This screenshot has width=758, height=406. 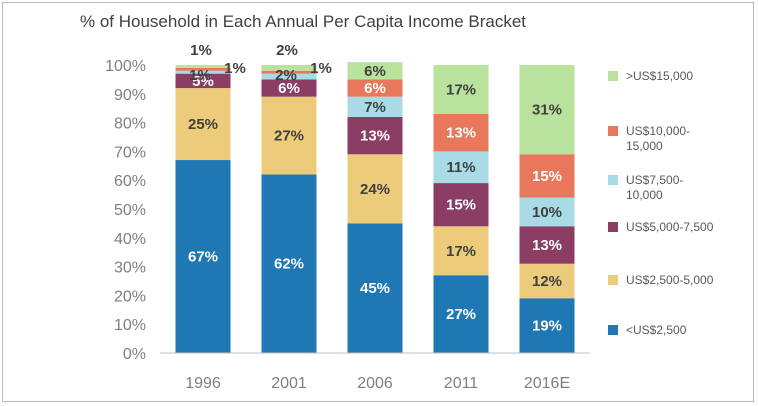 I want to click on y-tick-label: 100%, so click(x=125, y=66).